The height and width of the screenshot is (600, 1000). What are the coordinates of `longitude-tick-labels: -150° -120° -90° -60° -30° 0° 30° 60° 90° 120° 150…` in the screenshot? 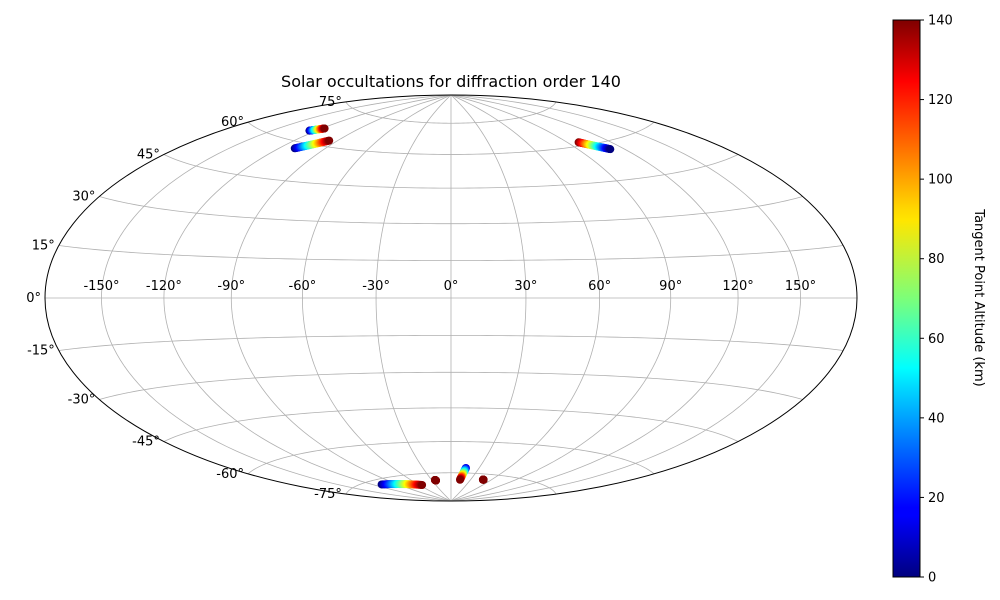 It's located at (449, 286).